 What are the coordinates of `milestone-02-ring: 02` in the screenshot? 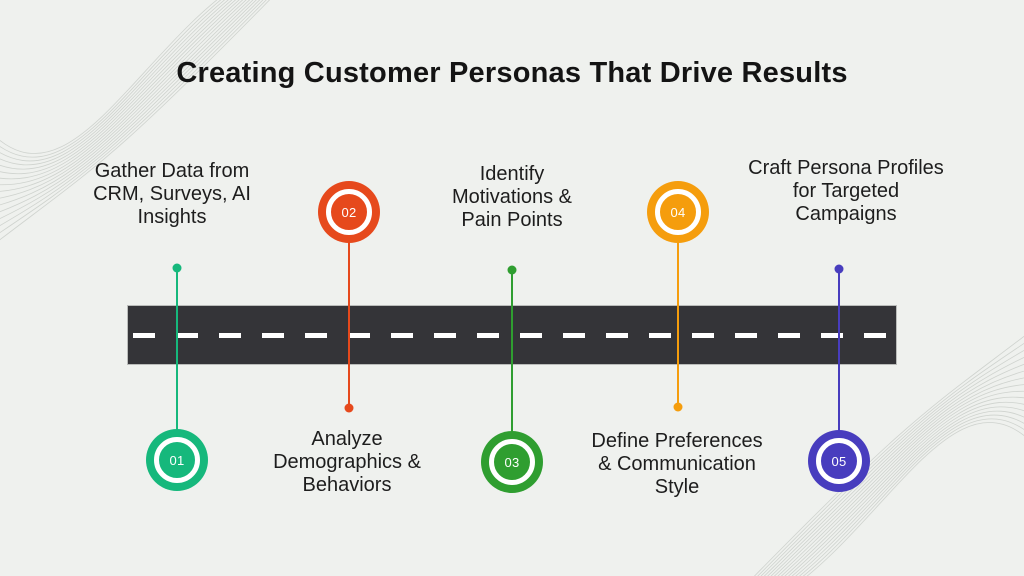 It's located at (349, 212).